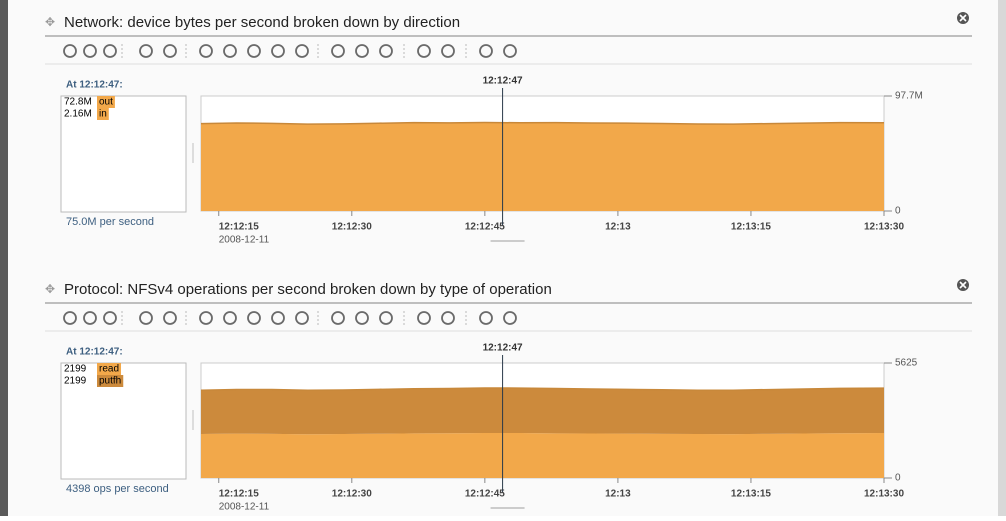 This screenshot has height=521, width=1006. I want to click on y-tick-label: 97.7M, so click(909, 96).